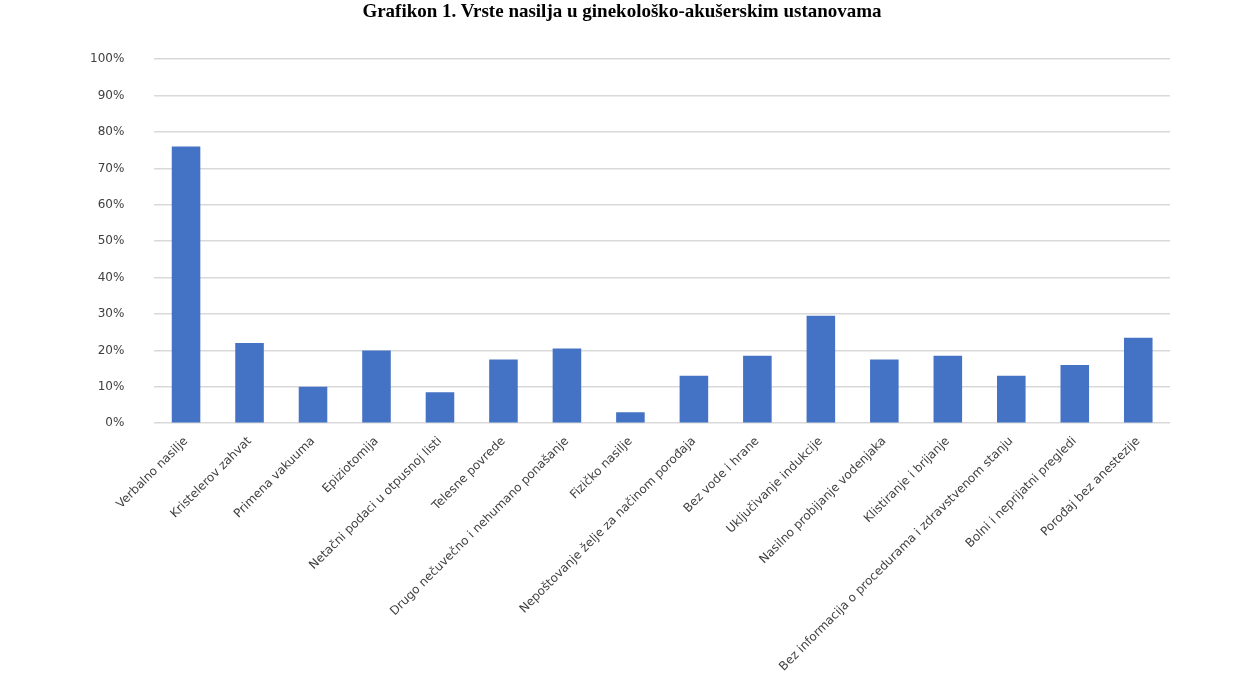 This screenshot has width=1244, height=689. I want to click on y-tick-label: 80%, so click(111, 131).